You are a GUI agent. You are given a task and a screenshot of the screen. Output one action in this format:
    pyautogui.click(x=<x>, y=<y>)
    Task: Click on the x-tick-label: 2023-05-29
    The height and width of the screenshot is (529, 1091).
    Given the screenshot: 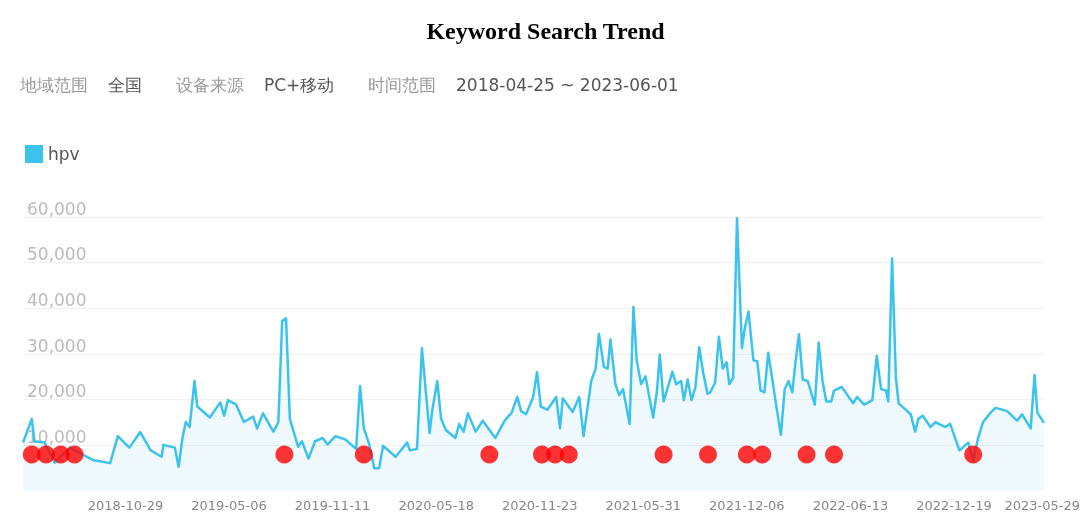 What is the action you would take?
    pyautogui.click(x=1042, y=505)
    